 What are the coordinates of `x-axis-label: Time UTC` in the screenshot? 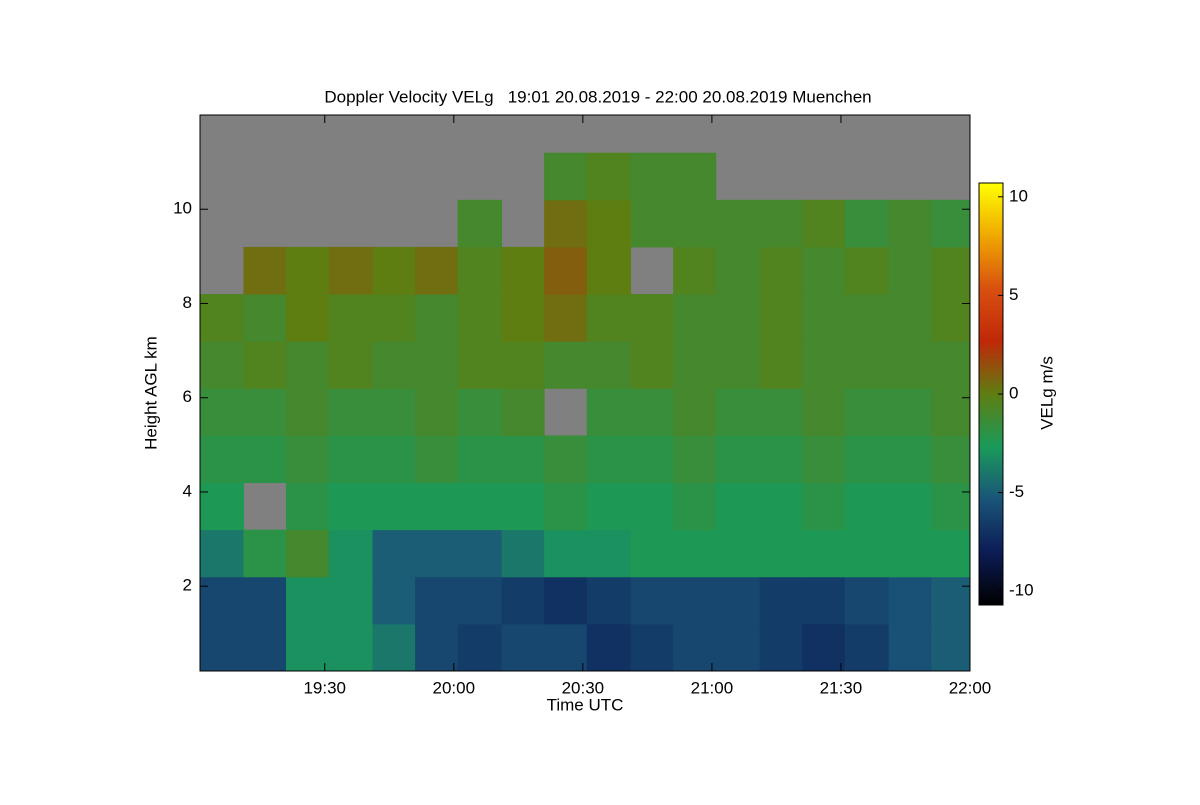 It's located at (585, 704).